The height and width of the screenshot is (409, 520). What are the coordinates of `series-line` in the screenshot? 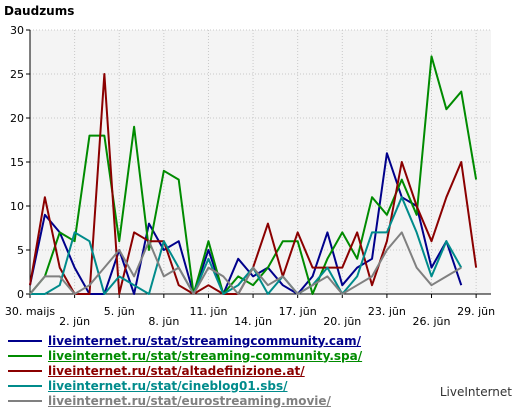 It's located at (245, 263).